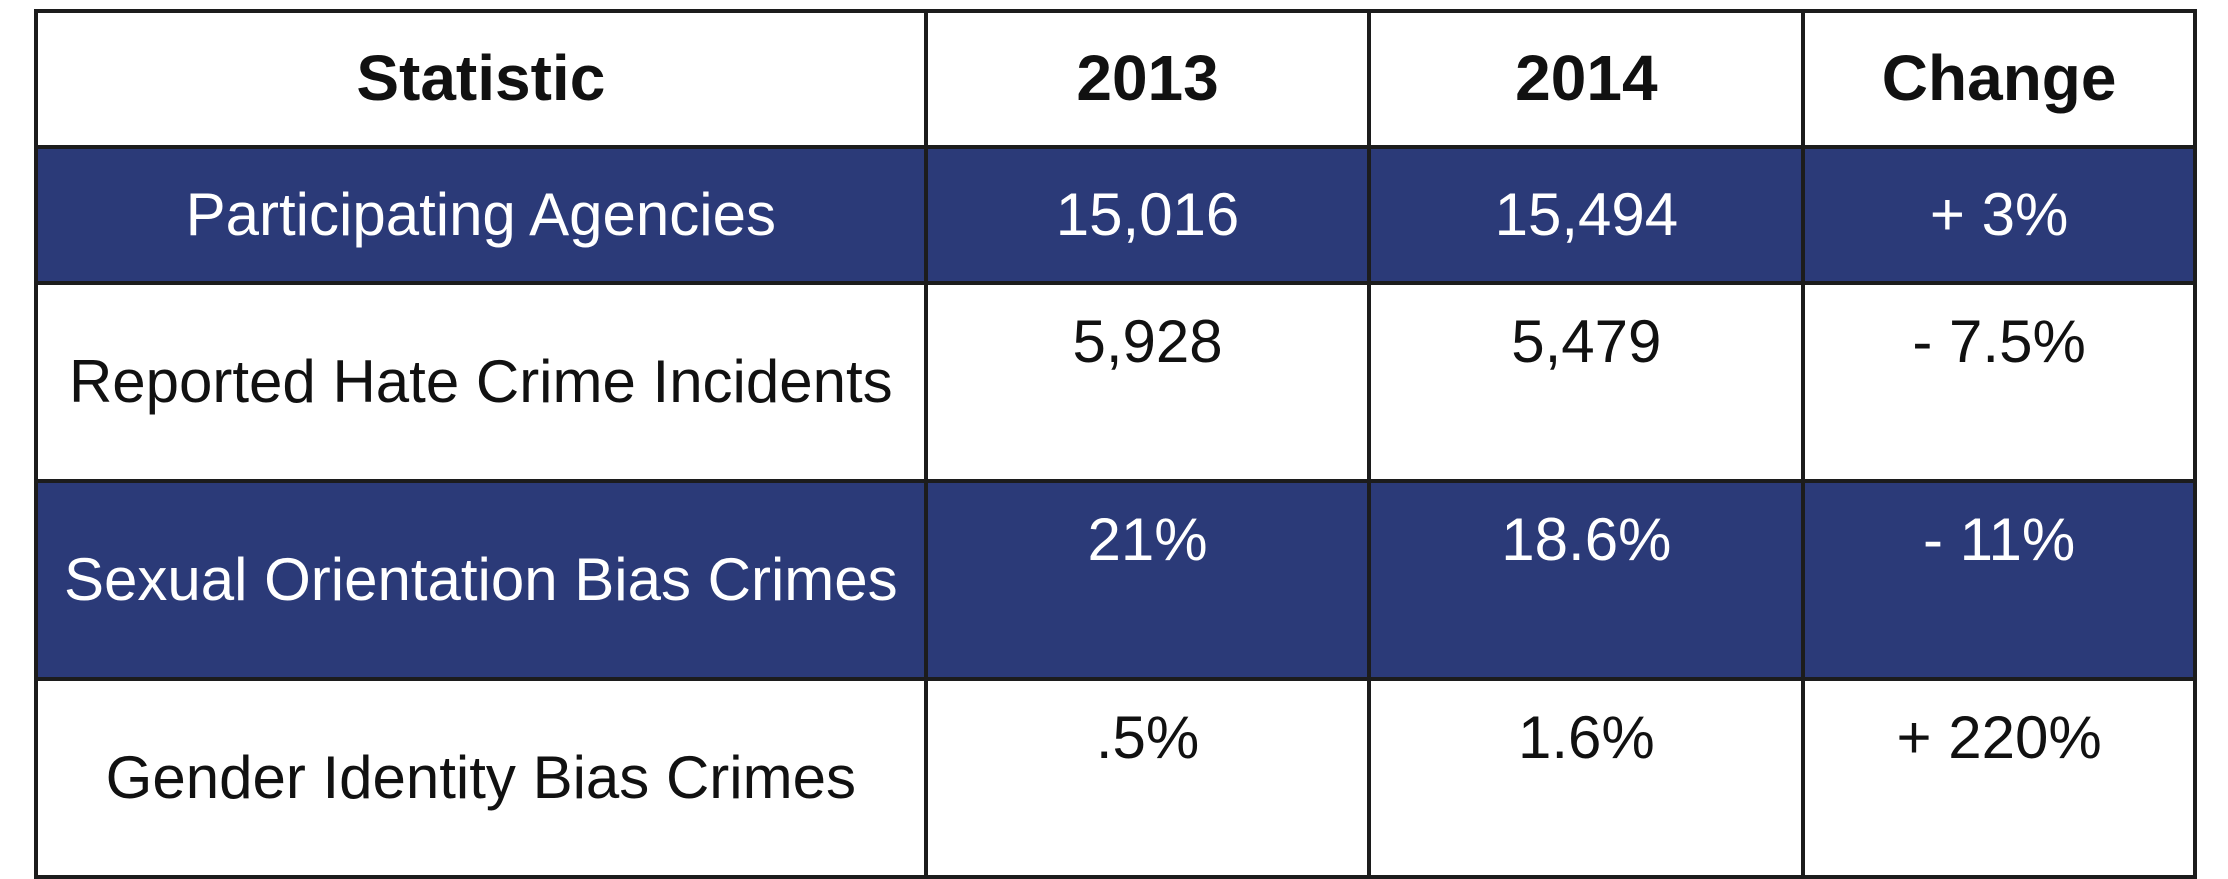 Image resolution: width=2228 pixels, height=879 pixels. Describe the element at coordinates (1999, 215) in the screenshot. I see `row-change: + 3%` at that location.